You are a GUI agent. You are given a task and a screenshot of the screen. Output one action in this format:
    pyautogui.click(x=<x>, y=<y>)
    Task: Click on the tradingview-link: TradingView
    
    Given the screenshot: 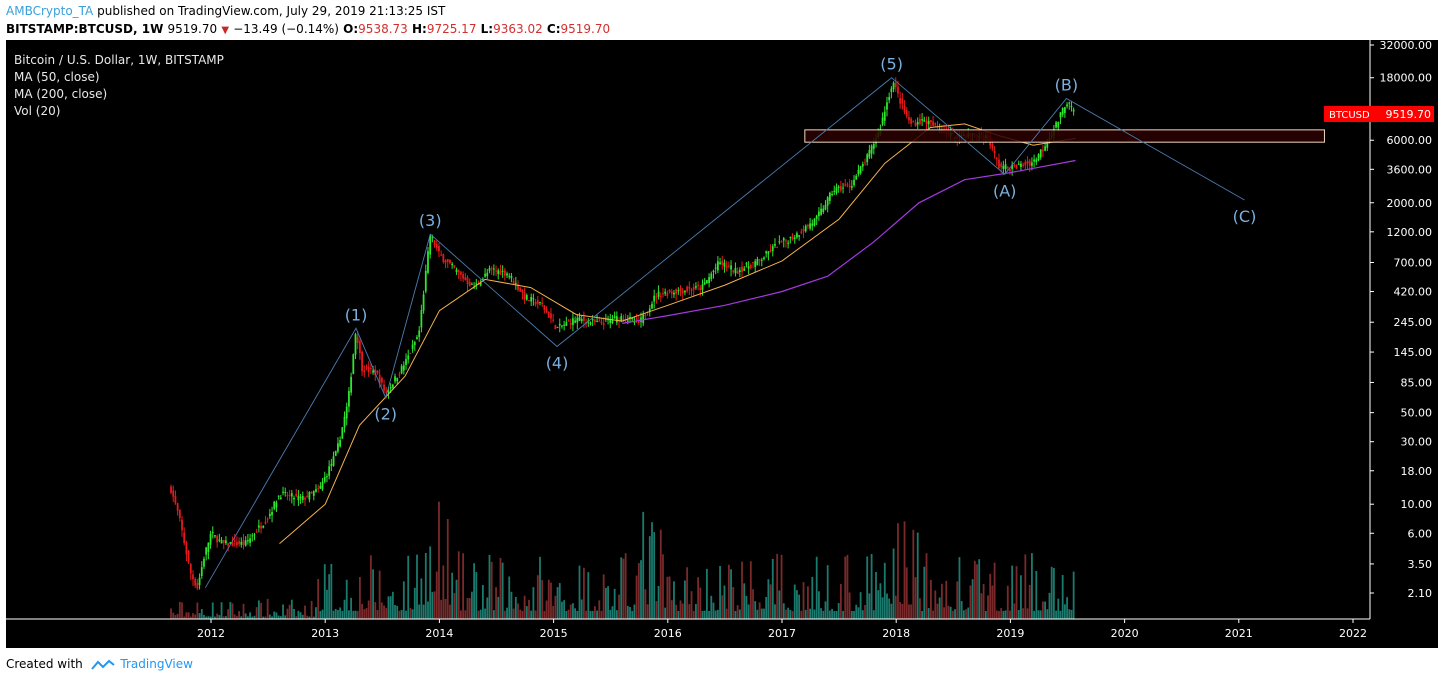 What is the action you would take?
    pyautogui.click(x=156, y=664)
    